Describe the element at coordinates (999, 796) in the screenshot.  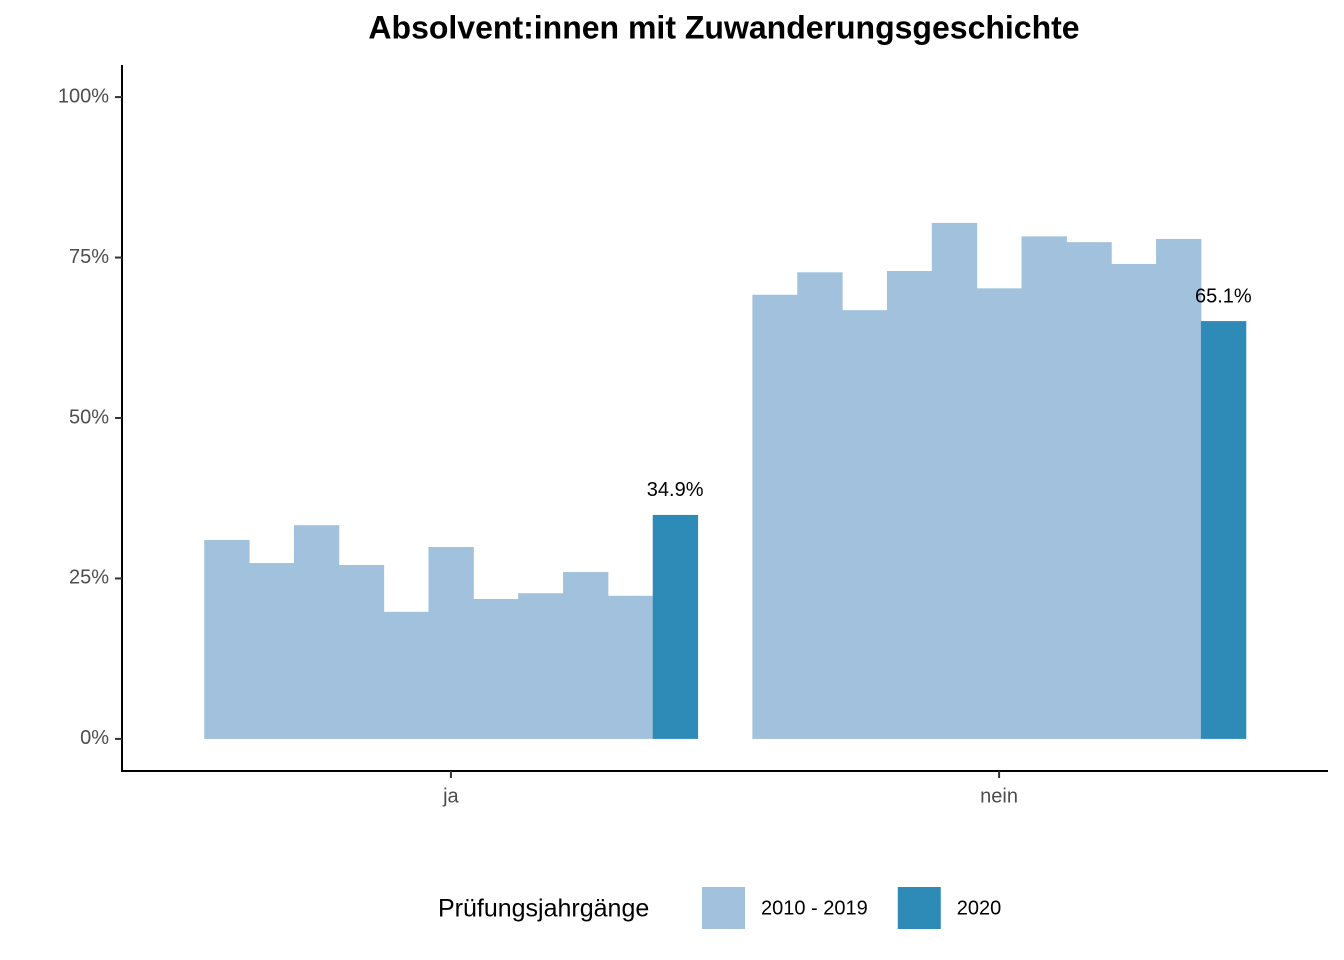
I see `x-tick-label: nein` at that location.